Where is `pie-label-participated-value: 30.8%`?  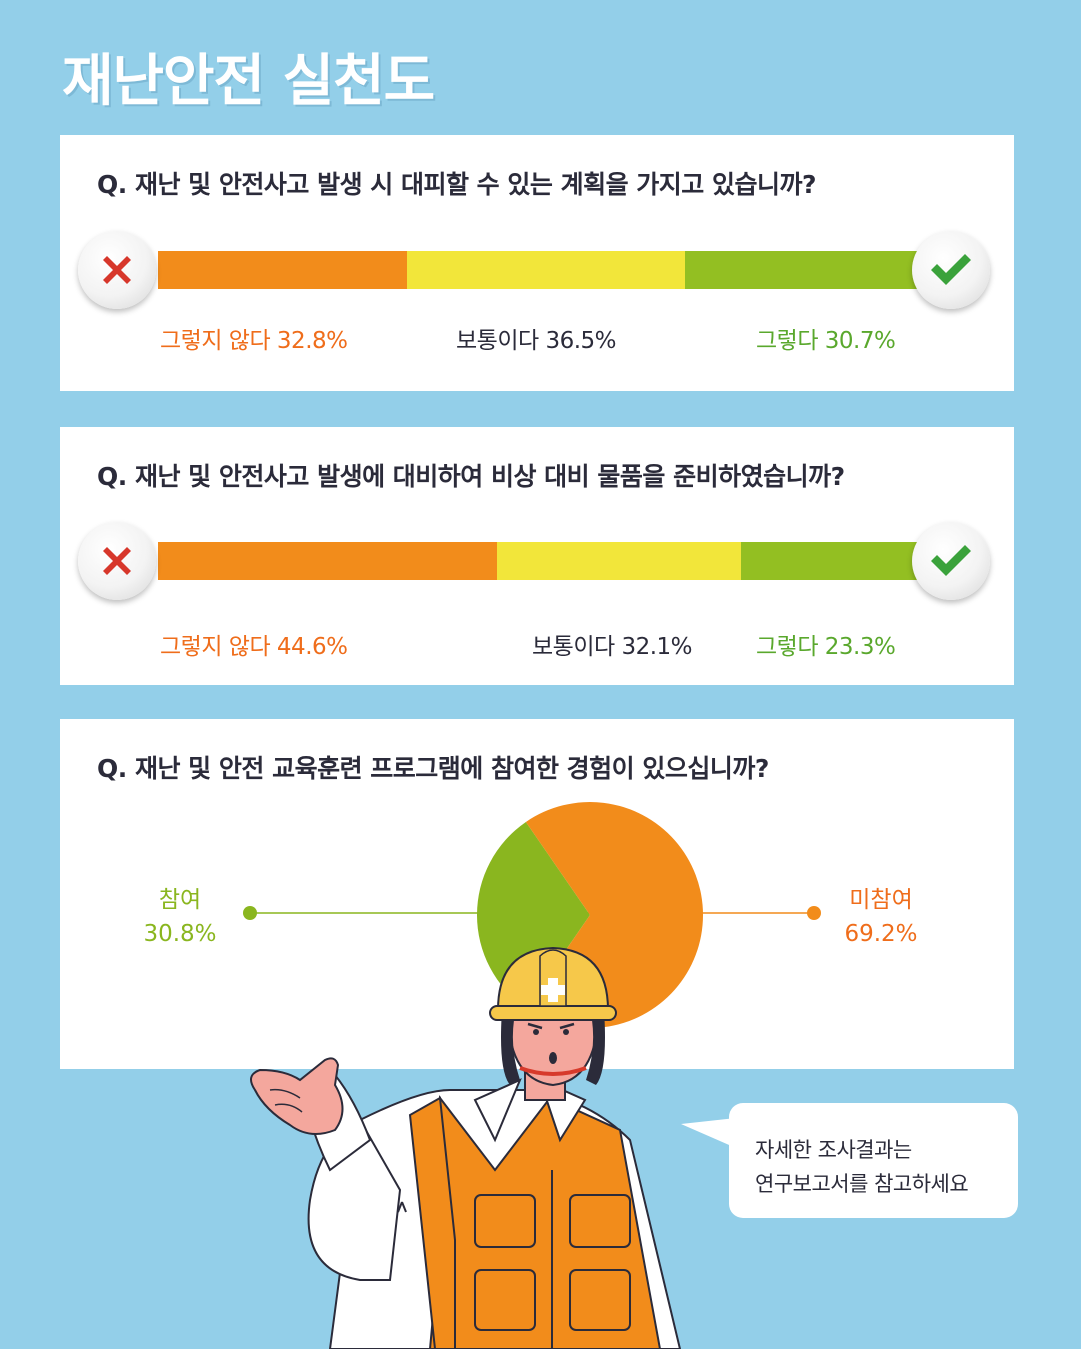
pie-label-participated-value: 30.8% is located at coordinates (180, 934).